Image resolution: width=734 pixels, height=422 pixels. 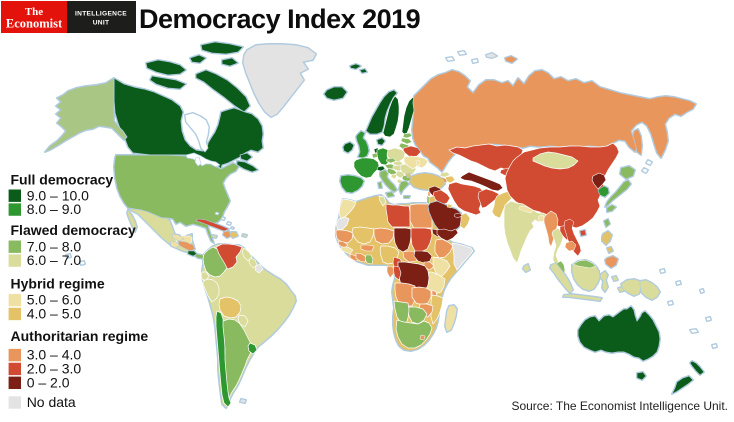 What do you see at coordinates (54, 355) in the screenshot?
I see `svg-text: 3.0 – 4.0` at bounding box center [54, 355].